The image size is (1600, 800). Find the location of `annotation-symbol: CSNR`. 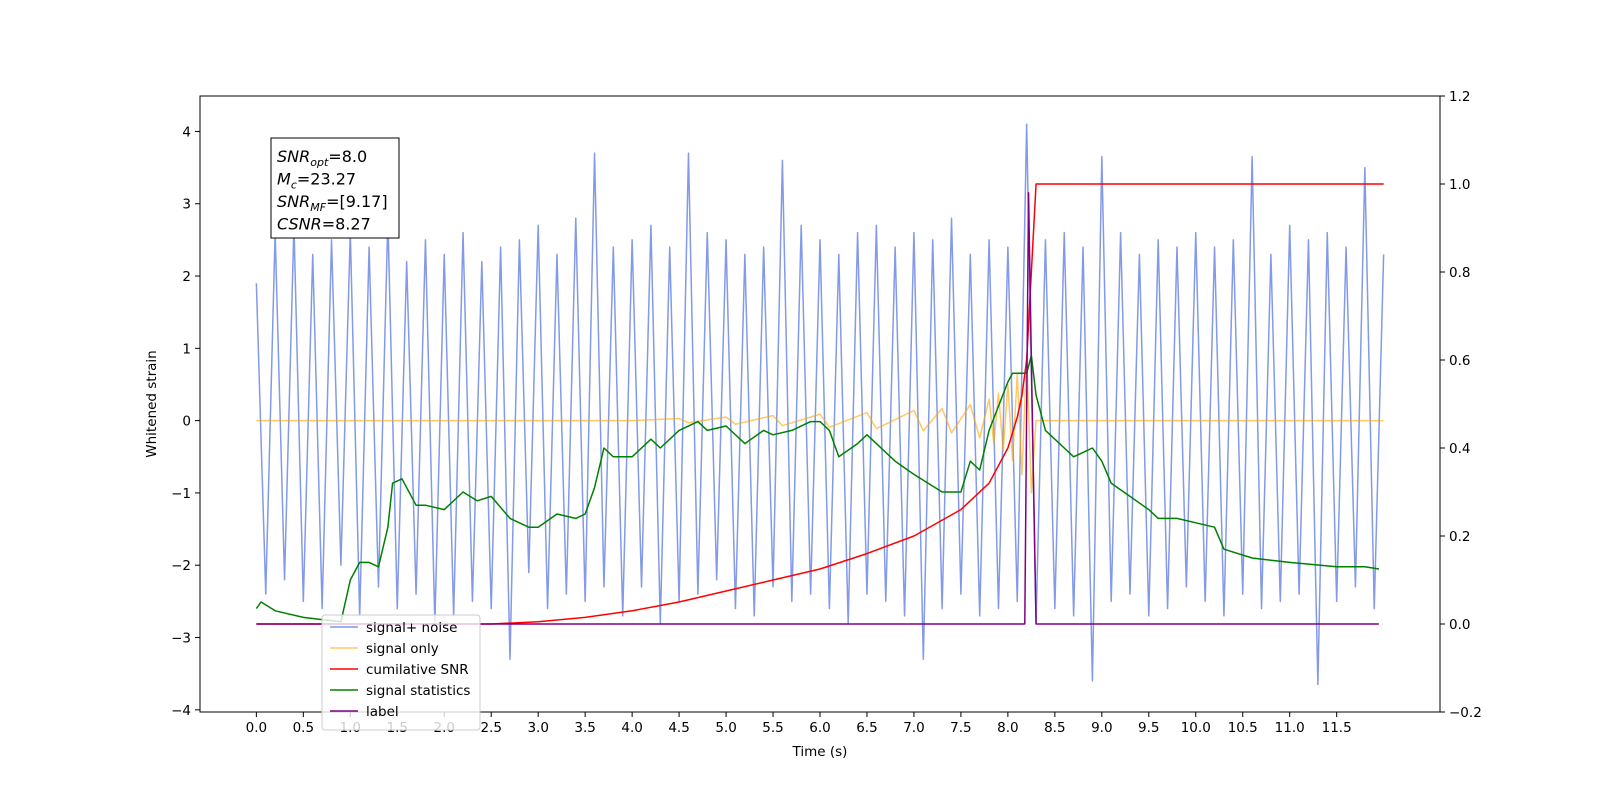

annotation-symbol: CSNR is located at coordinates (299, 224).